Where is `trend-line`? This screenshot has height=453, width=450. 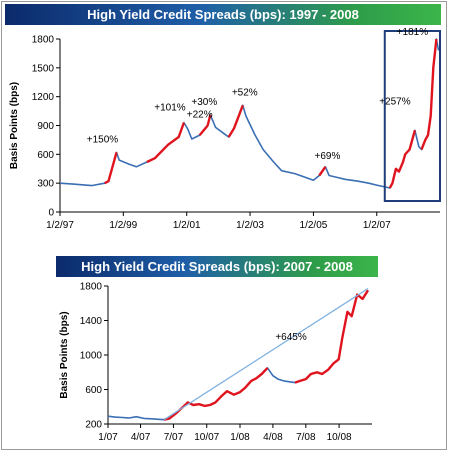 trend-line is located at coordinates (266, 354).